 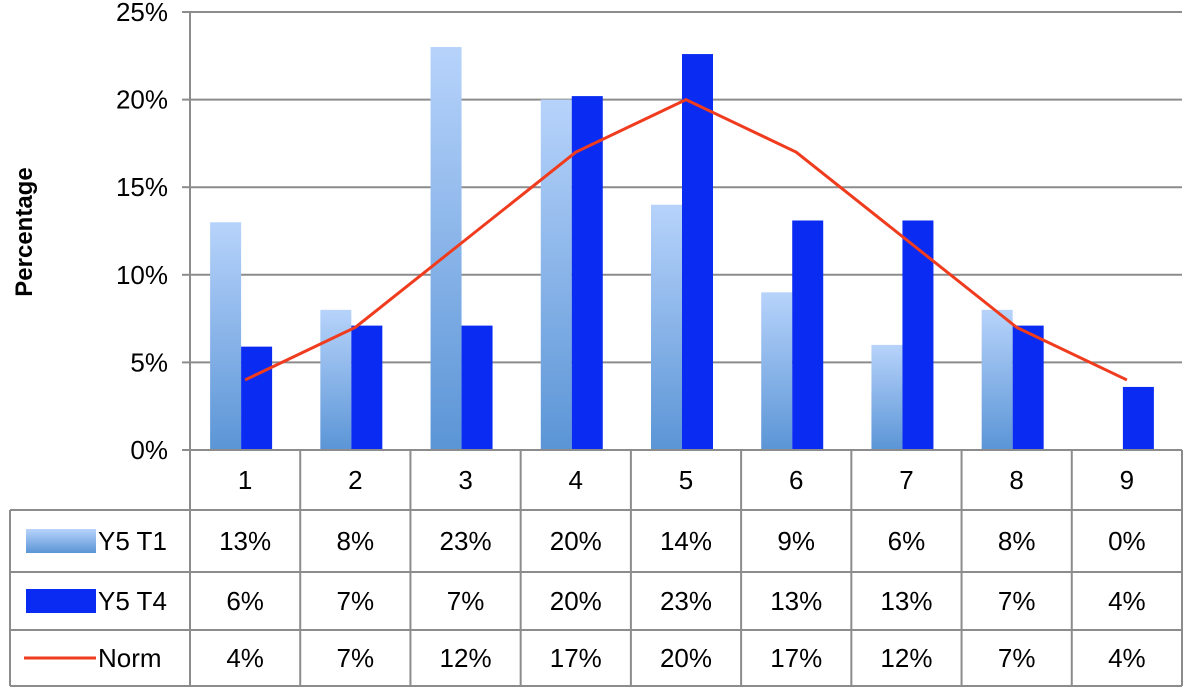 I want to click on legend-label: Y5 T4, so click(x=132, y=601).